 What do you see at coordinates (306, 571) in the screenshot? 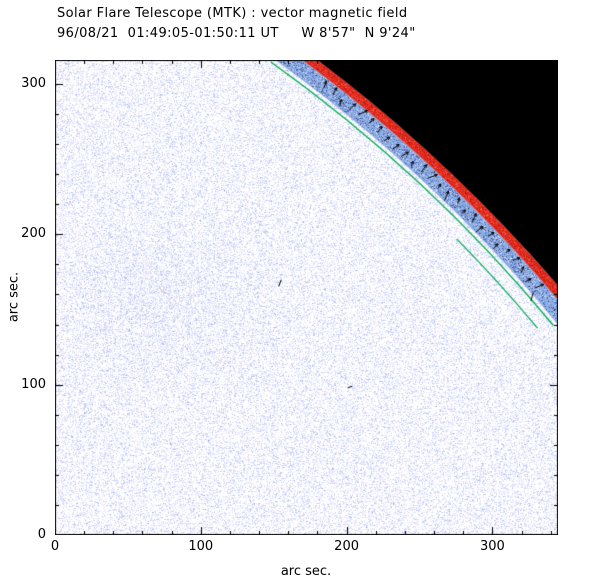
I see `x-axis-label: arc sec.` at bounding box center [306, 571].